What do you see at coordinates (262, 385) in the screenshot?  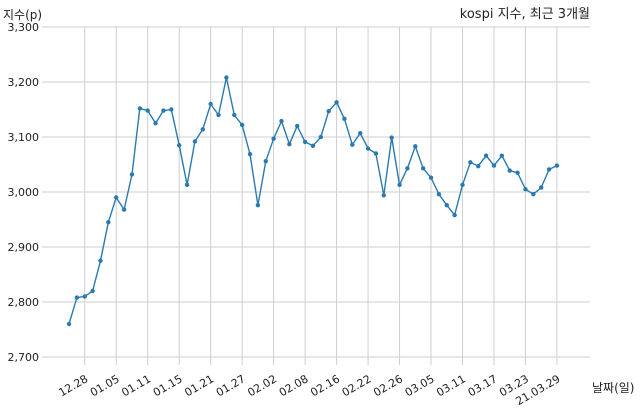 I see `x-tick-label: 02.02` at bounding box center [262, 385].